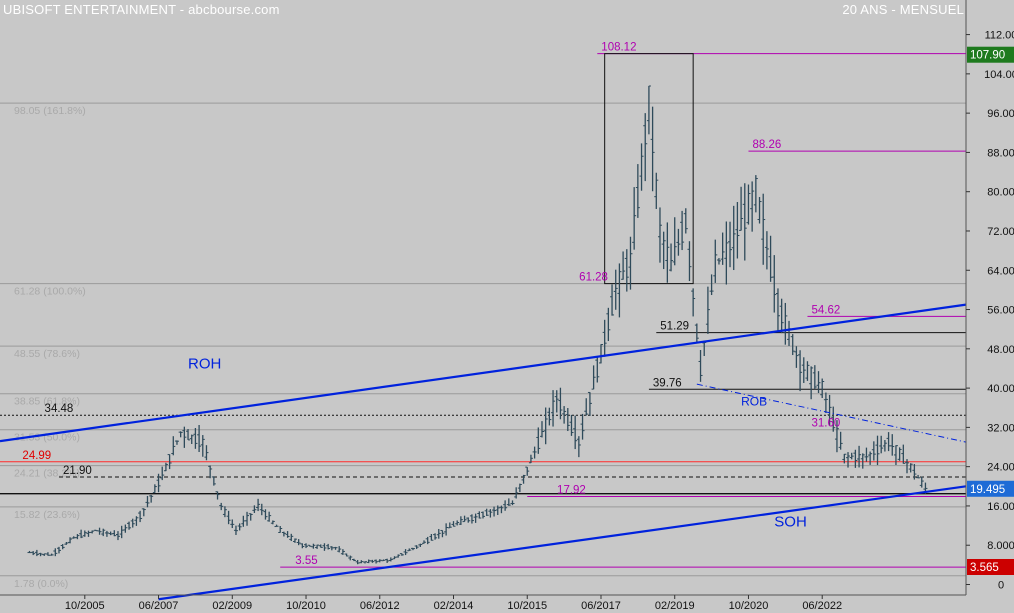 The height and width of the screenshot is (613, 1014). Describe the element at coordinates (47, 438) in the screenshot. I see `fib-label: 31.53 (50.0%)` at that location.